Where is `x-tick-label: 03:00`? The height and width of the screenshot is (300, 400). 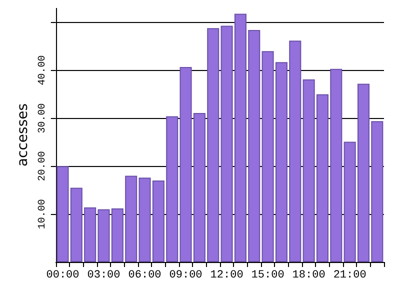
x-tick-label: 03:00 is located at coordinates (103, 276).